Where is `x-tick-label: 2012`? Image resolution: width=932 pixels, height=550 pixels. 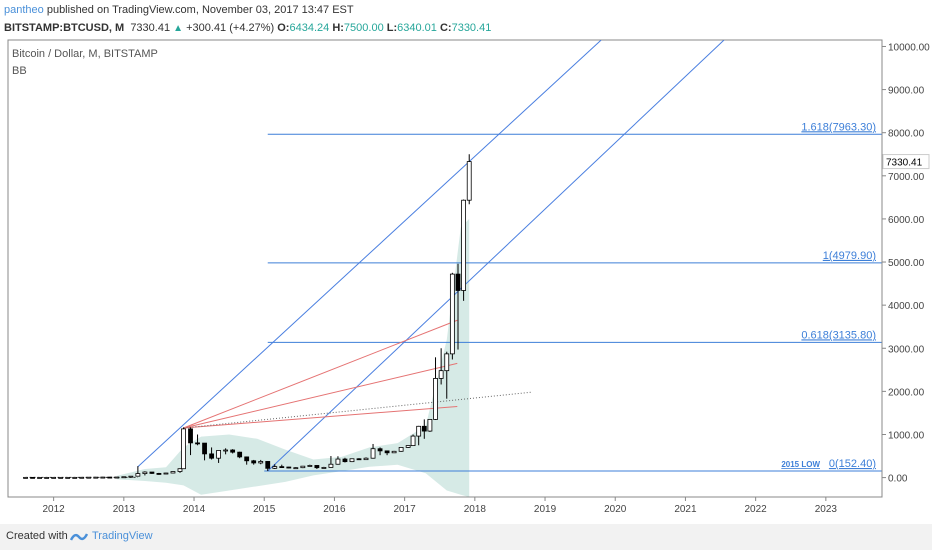 x-tick-label: 2012 is located at coordinates (54, 509).